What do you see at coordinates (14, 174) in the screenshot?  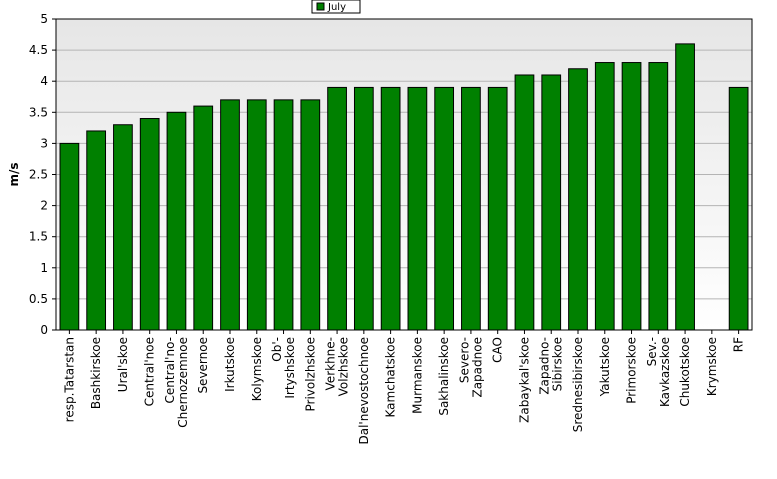 I see `y-axis-label: m/s` at bounding box center [14, 174].